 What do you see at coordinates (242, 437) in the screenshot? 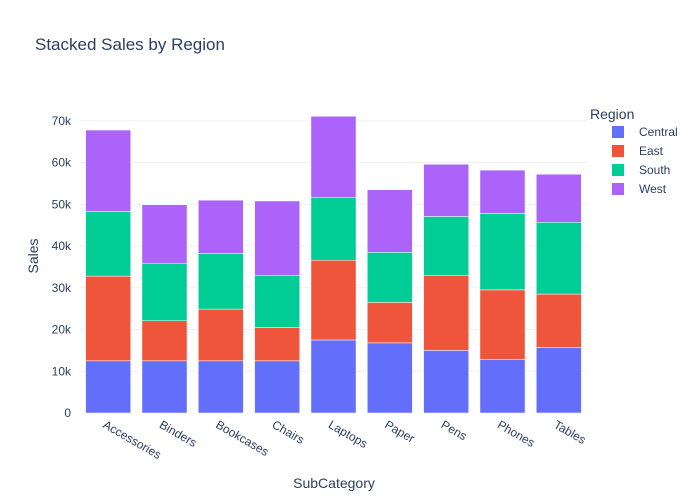
I see `x-tick-label: Bookcases` at bounding box center [242, 437].